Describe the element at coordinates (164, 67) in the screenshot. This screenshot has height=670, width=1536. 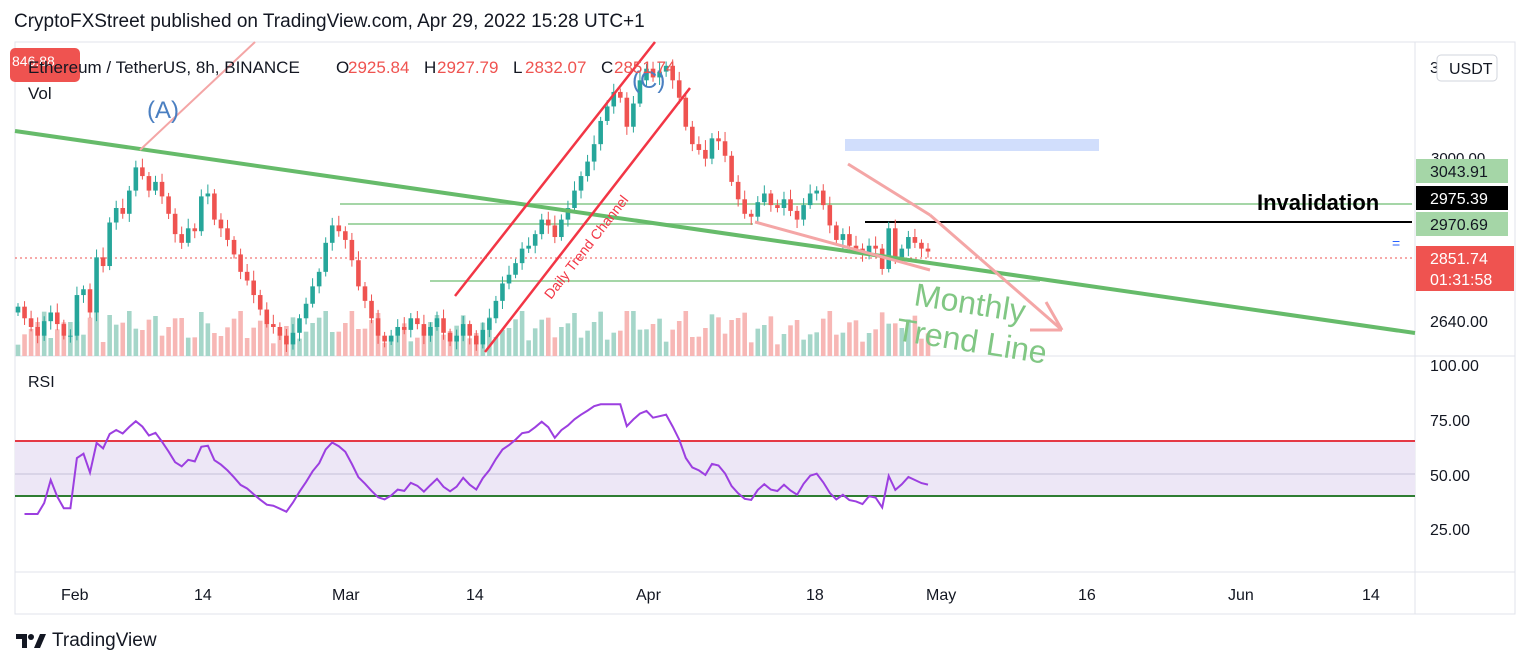
I see `legend-symbol: Ethereum / TetherUS, 8h, BINANCE` at that location.